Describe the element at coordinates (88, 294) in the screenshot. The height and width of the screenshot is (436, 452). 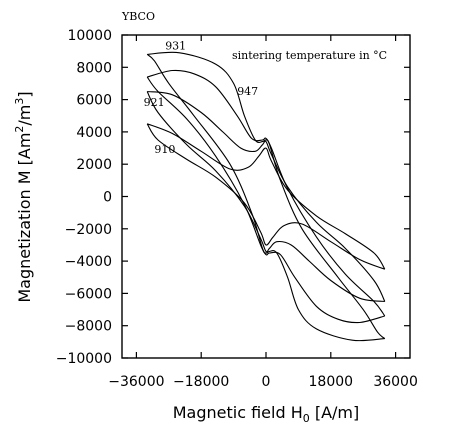
I see `y-tick-label: −6000` at that location.